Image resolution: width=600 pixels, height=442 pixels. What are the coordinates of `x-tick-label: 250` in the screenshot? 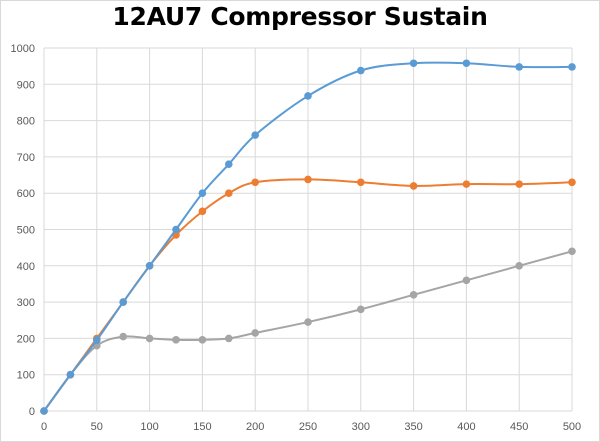 It's located at (308, 427).